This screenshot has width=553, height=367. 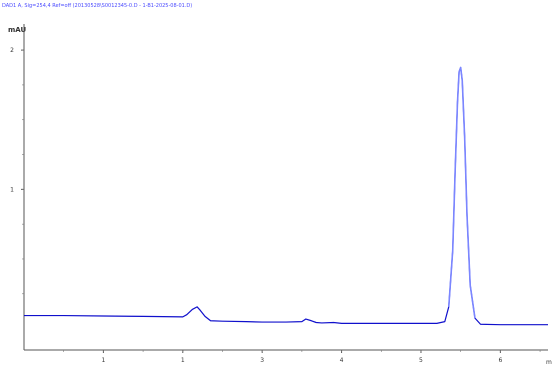 I want to click on x-tick-label: 6, so click(x=500, y=360).